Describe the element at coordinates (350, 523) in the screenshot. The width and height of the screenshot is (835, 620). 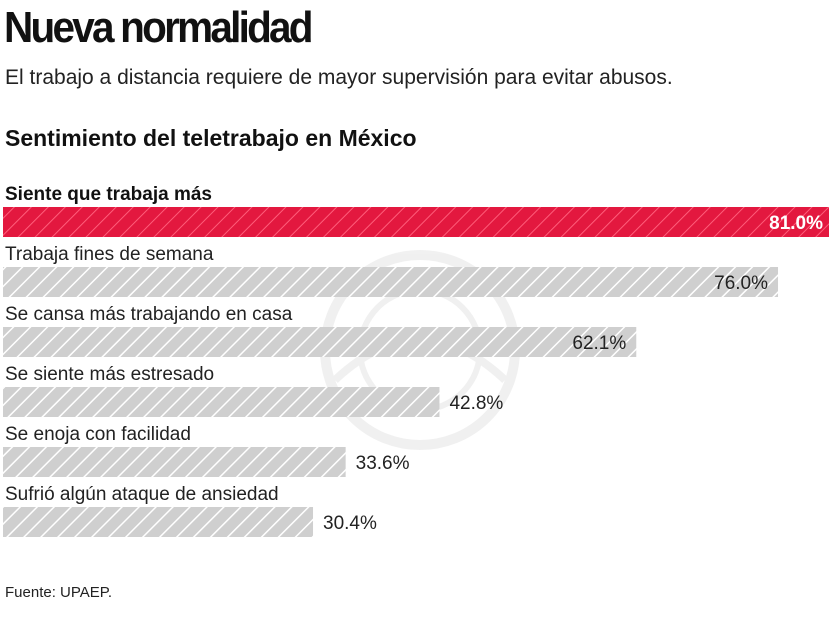
I see `value-label: 30.4%` at that location.